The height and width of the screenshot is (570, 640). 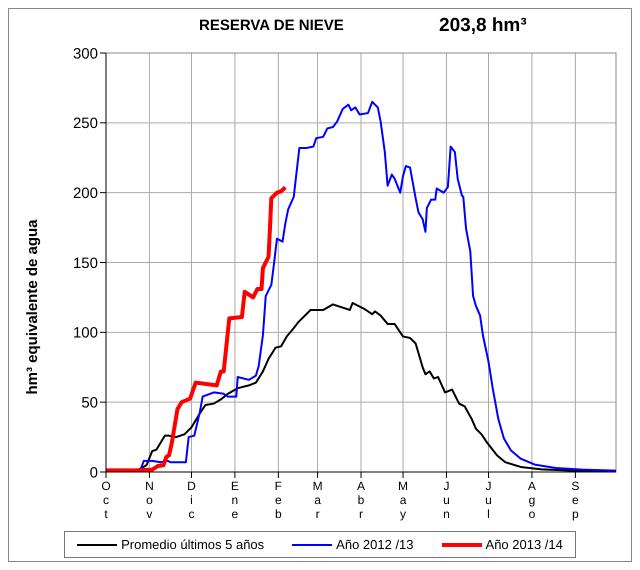 What do you see at coordinates (94, 473) in the screenshot?
I see `y-tick-label: 0` at bounding box center [94, 473].